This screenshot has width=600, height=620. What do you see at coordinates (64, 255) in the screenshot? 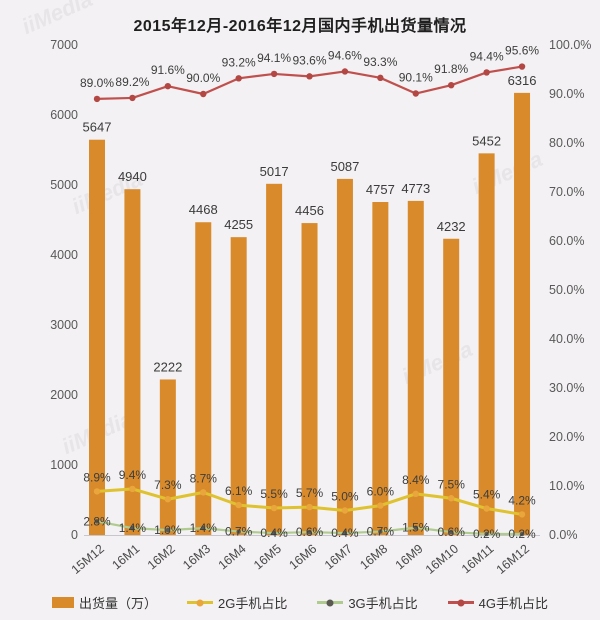
I see `left-axis-tick-label: 4000` at bounding box center [64, 255].